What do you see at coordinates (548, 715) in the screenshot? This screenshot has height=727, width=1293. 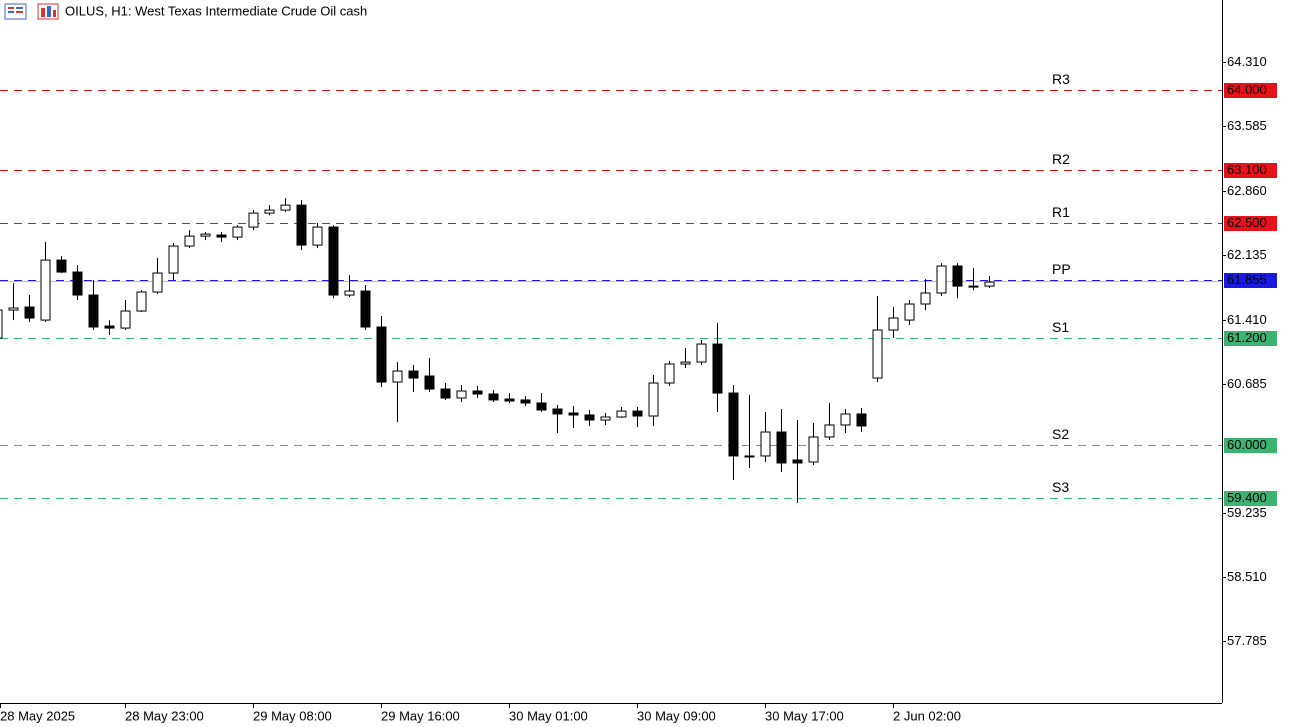 I see `x-tick-label: 30 May 01:00` at bounding box center [548, 715].